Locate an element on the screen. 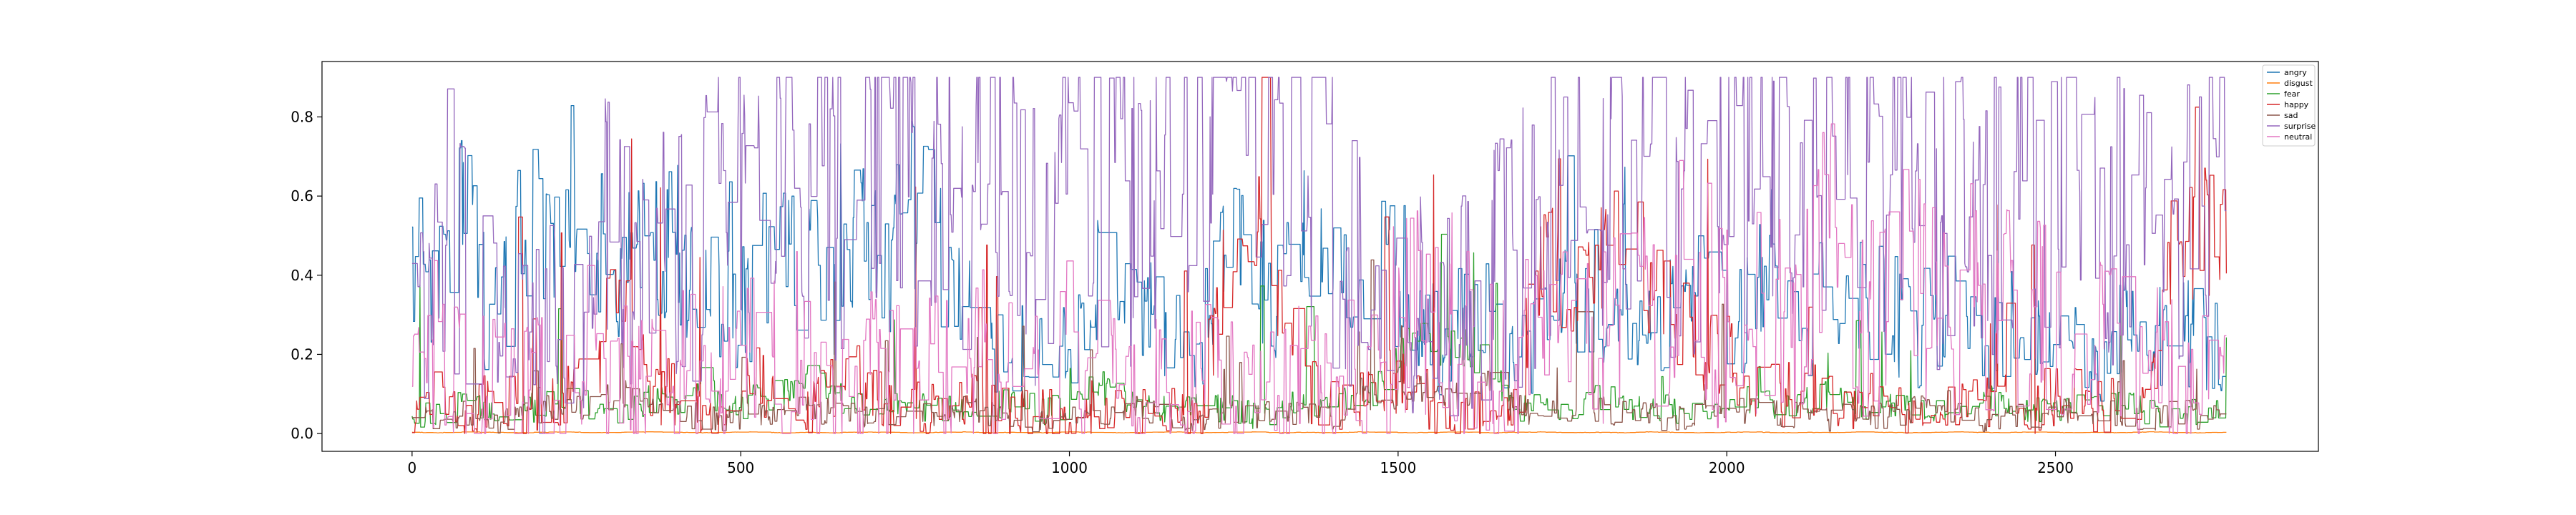  legend-label-sad: sad is located at coordinates (2291, 116).